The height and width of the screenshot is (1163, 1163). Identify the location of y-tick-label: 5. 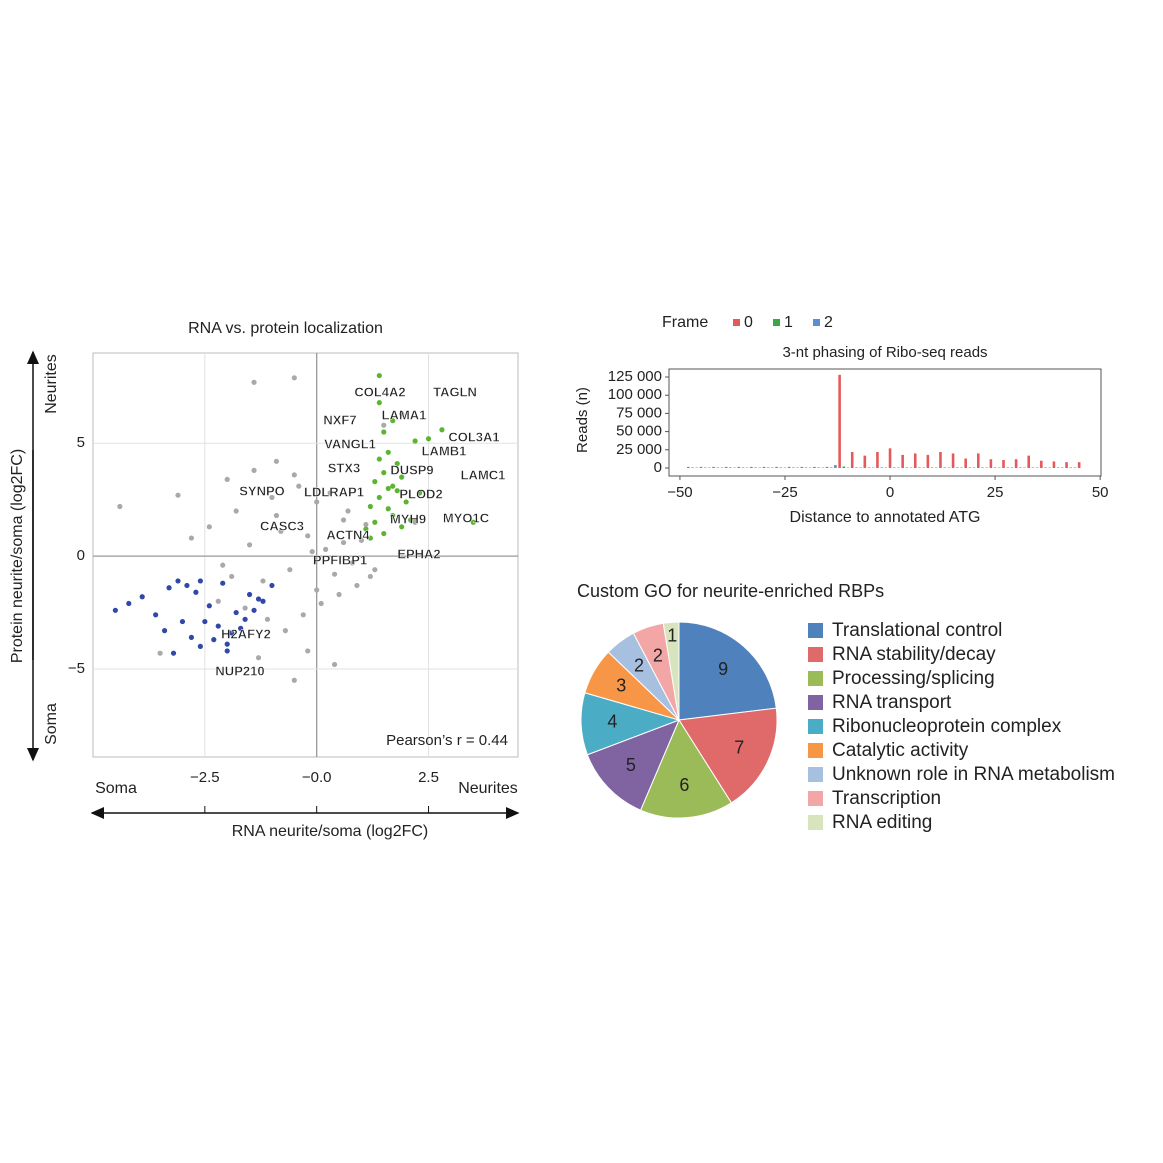
(81, 442).